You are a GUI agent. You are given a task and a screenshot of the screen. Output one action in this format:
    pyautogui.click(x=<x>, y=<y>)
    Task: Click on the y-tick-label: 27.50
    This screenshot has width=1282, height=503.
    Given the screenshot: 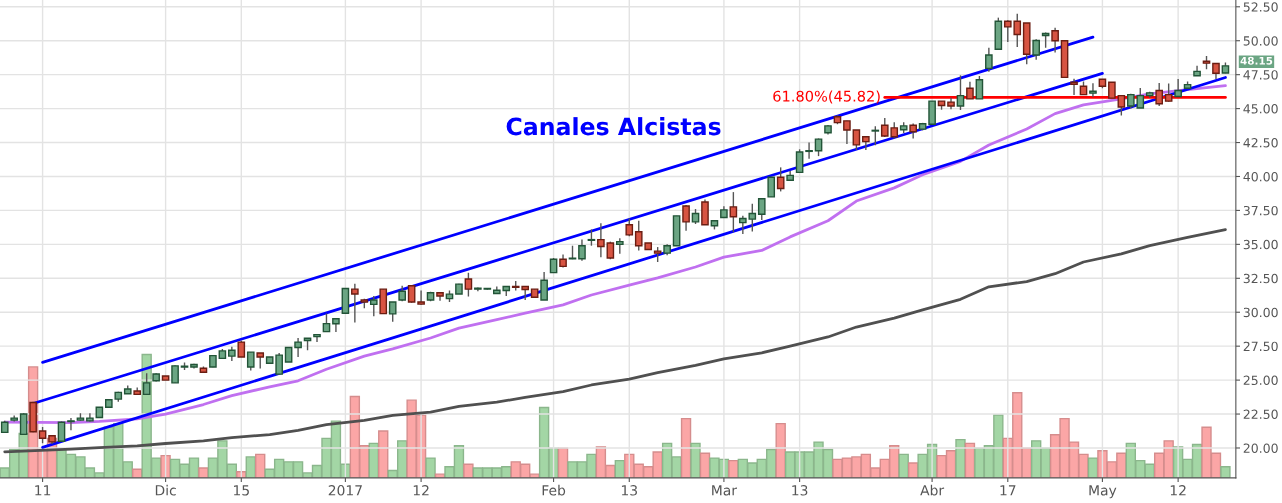 What is the action you would take?
    pyautogui.click(x=1260, y=346)
    